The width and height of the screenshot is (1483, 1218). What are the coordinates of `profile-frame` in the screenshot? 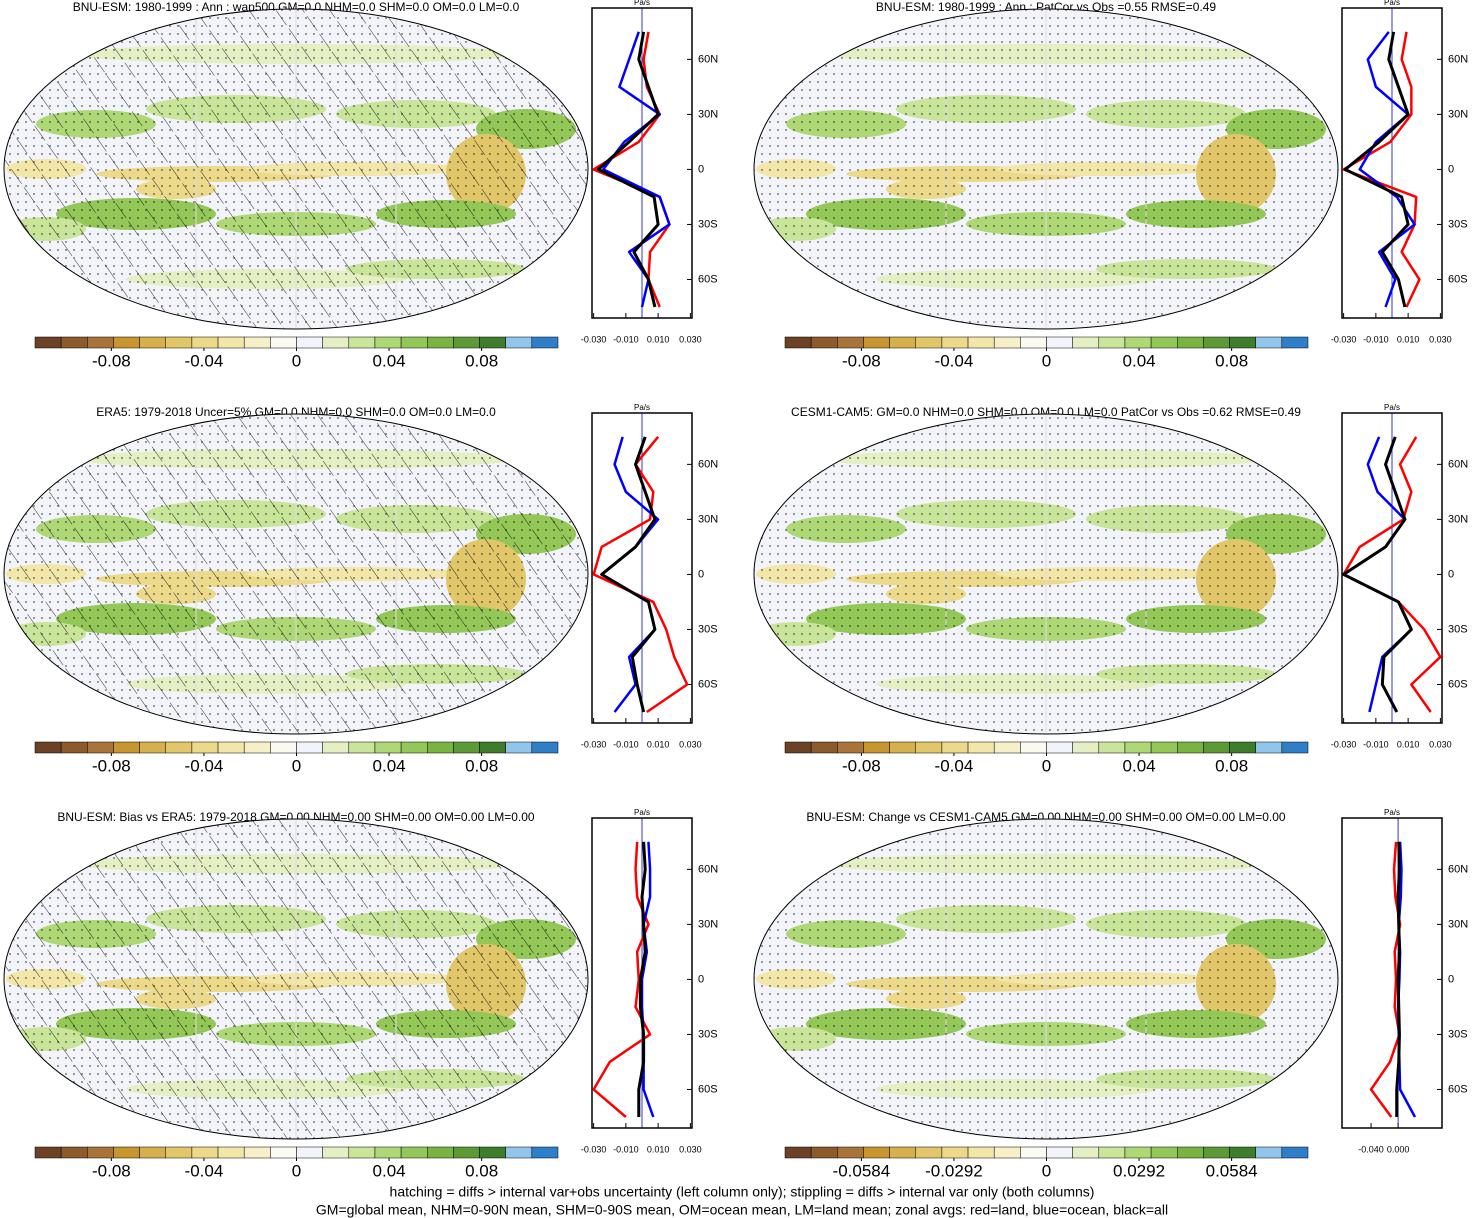 It's located at (1392, 973).